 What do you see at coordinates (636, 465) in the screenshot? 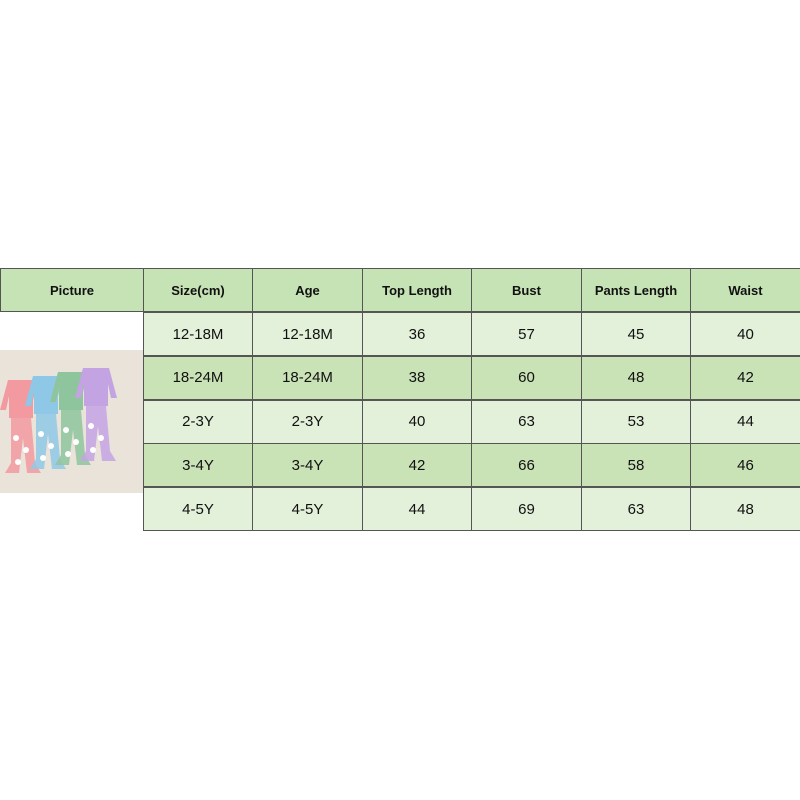
I see `table-cell: 58` at bounding box center [636, 465].